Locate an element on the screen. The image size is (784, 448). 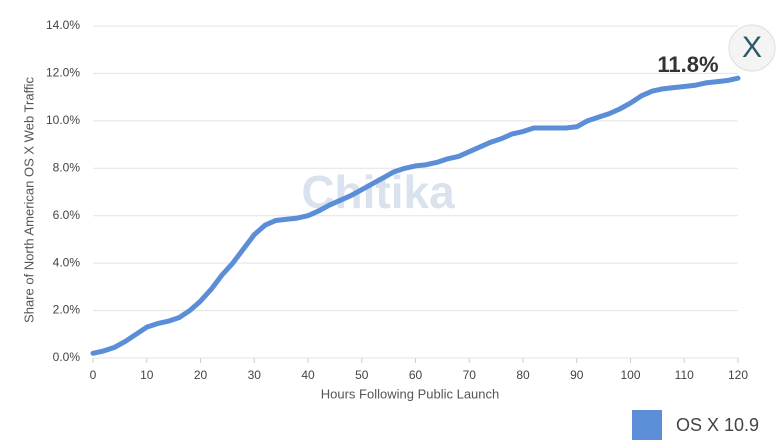
x-tick-label: 60 is located at coordinates (416, 375).